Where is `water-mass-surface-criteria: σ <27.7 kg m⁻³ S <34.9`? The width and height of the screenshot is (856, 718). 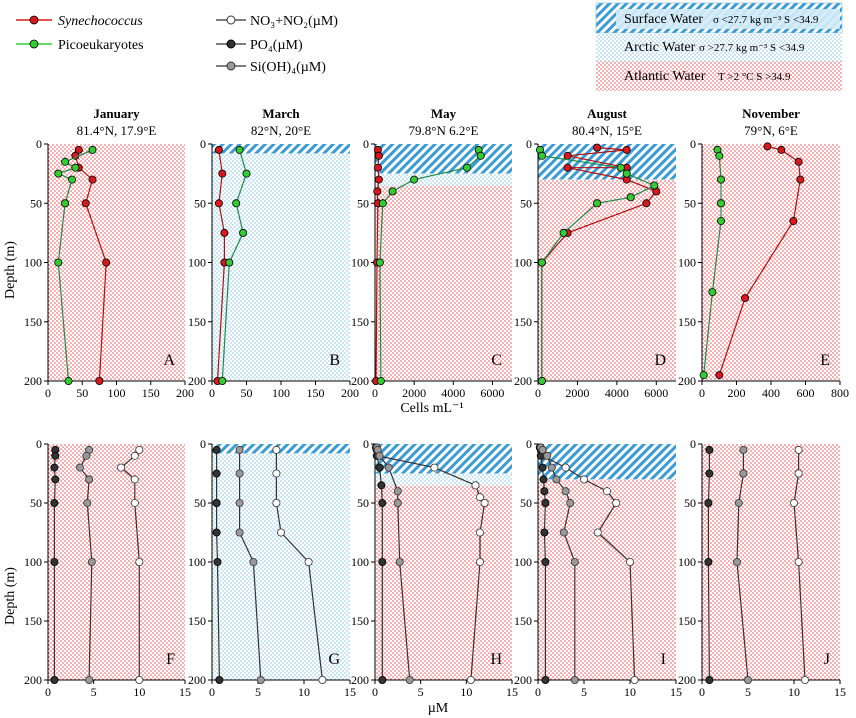 water-mass-surface-criteria: σ <27.7 kg m⁻³ S <34.9 is located at coordinates (766, 20).